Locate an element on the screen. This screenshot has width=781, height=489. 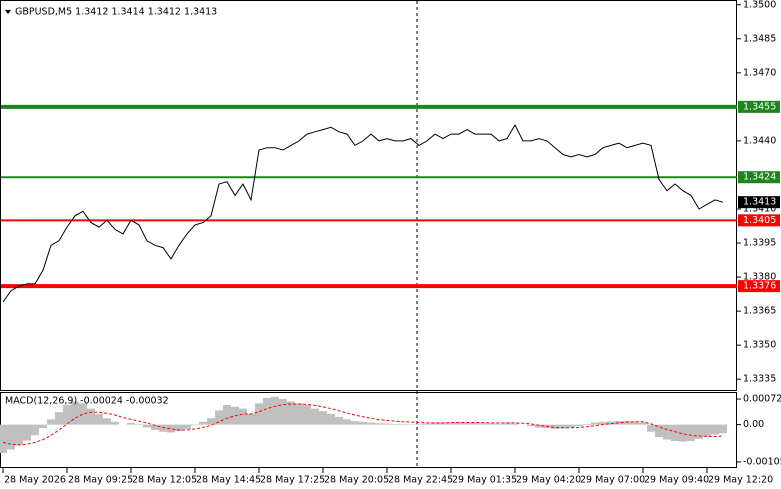
y-tick-label: 1.3335 is located at coordinates (759, 379).